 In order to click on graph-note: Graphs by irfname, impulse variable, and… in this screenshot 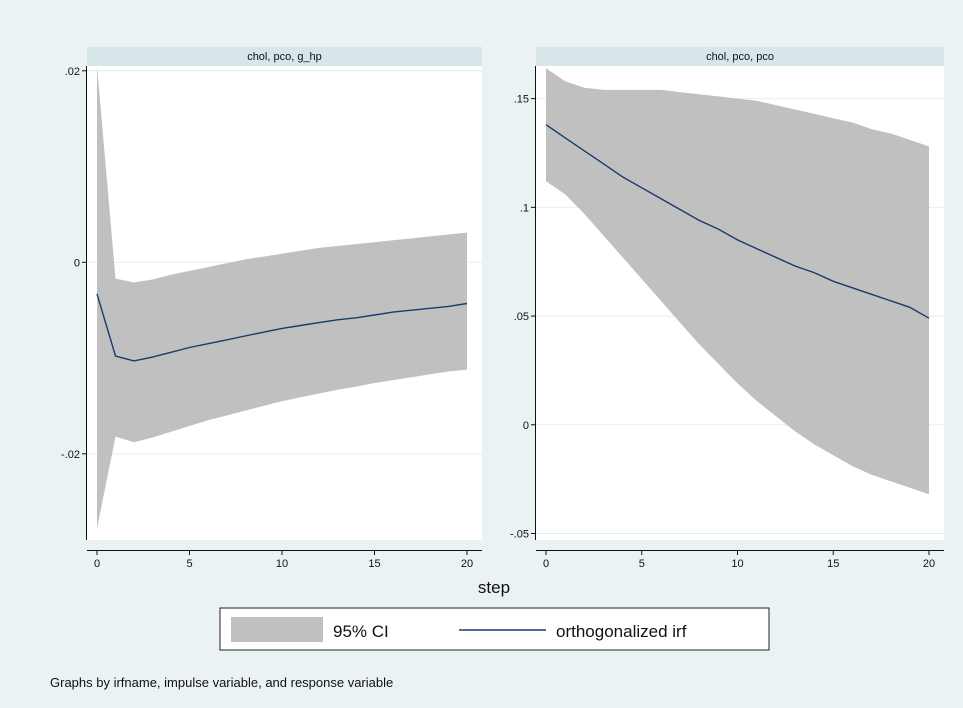, I will do `click(222, 682)`.